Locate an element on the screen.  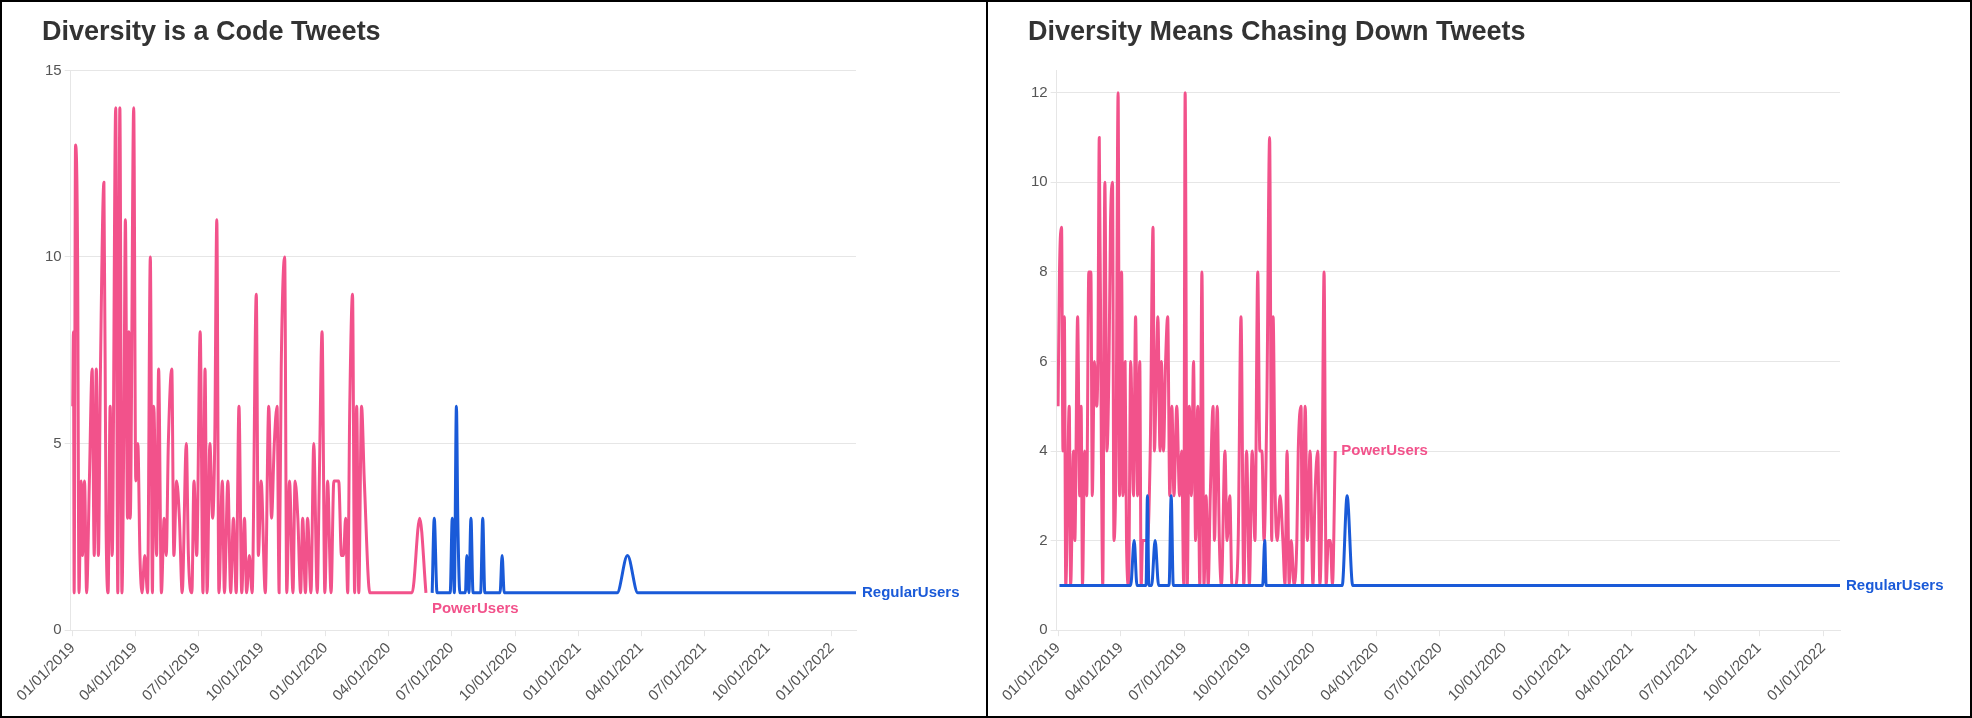
chart-title: Diversity Means Chasing Down Tweets is located at coordinates (1277, 30).